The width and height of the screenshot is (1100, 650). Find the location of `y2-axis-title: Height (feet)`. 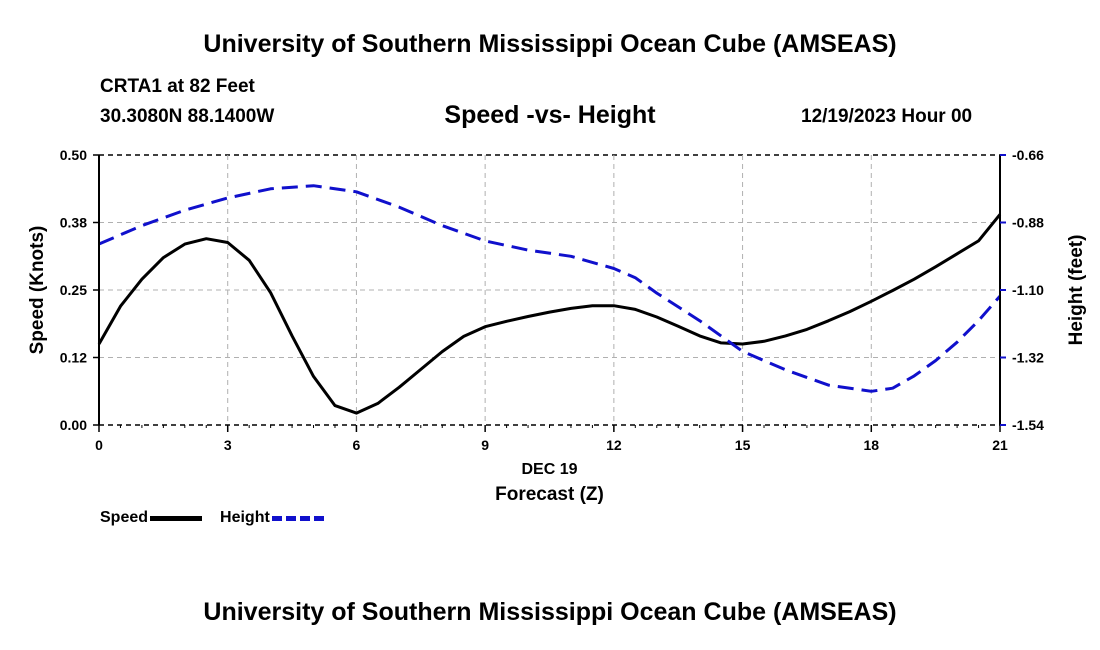

y2-axis-title: Height (feet) is located at coordinates (1076, 290).